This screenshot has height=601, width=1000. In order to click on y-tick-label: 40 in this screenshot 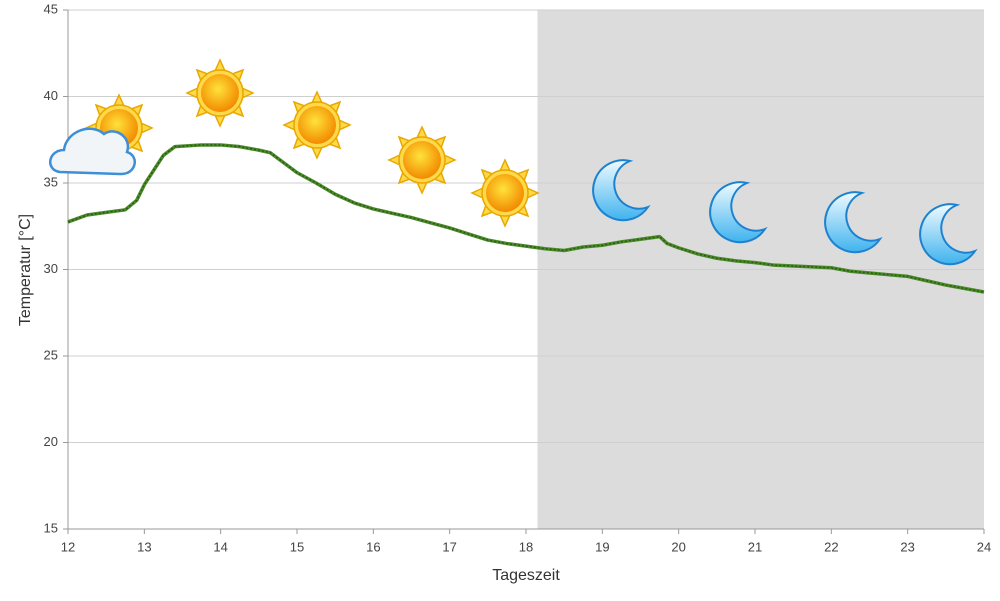, I will do `click(51, 95)`.